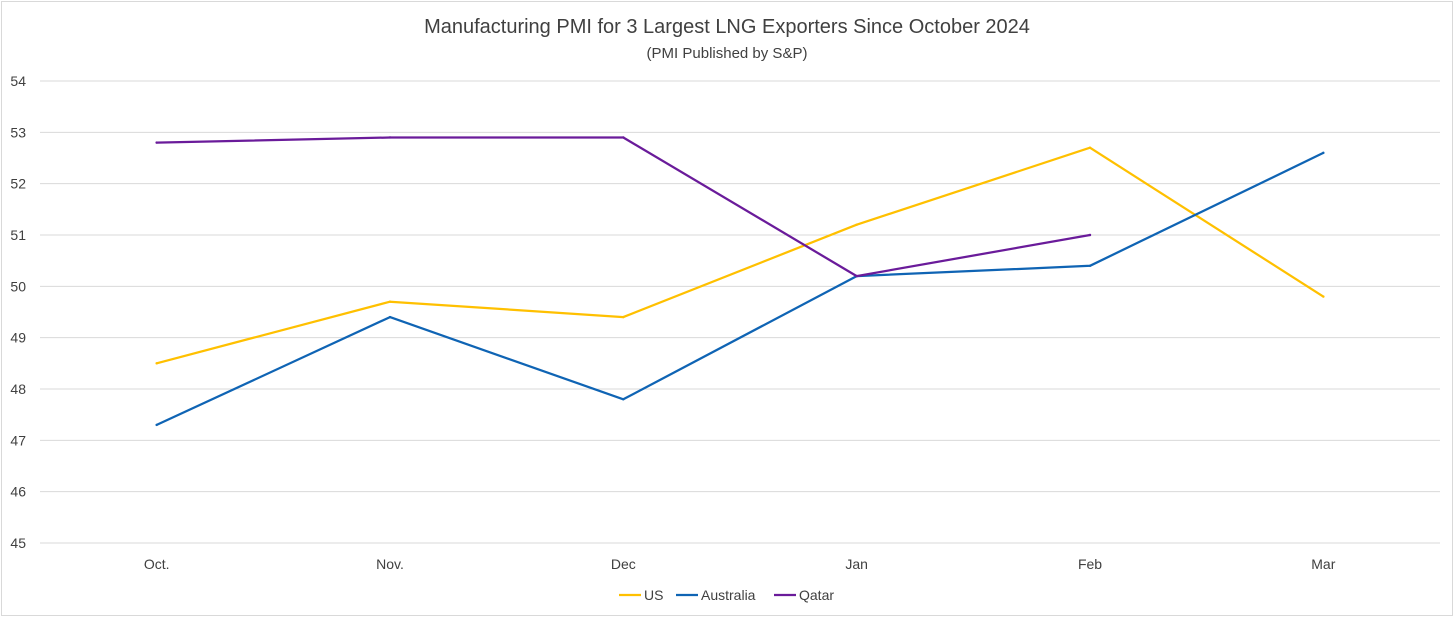  Describe the element at coordinates (856, 564) in the screenshot. I see `x-tick-label: Jan` at that location.